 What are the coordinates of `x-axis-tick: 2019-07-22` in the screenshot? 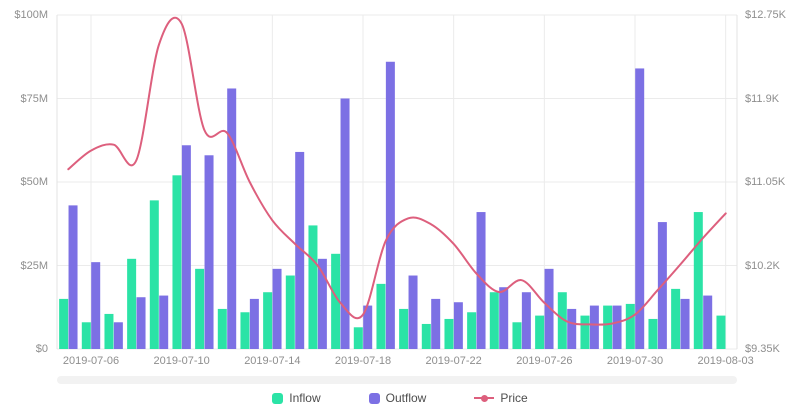 It's located at (453, 361).